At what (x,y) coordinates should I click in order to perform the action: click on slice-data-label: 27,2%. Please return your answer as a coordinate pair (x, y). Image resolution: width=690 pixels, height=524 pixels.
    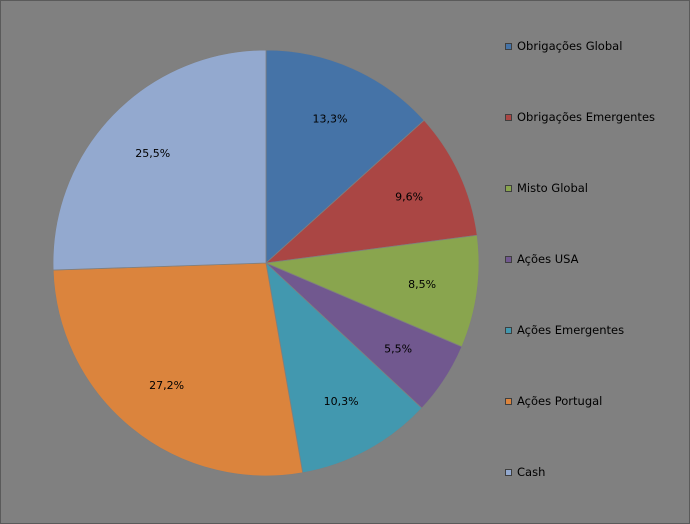
    Looking at the image, I should click on (166, 385).